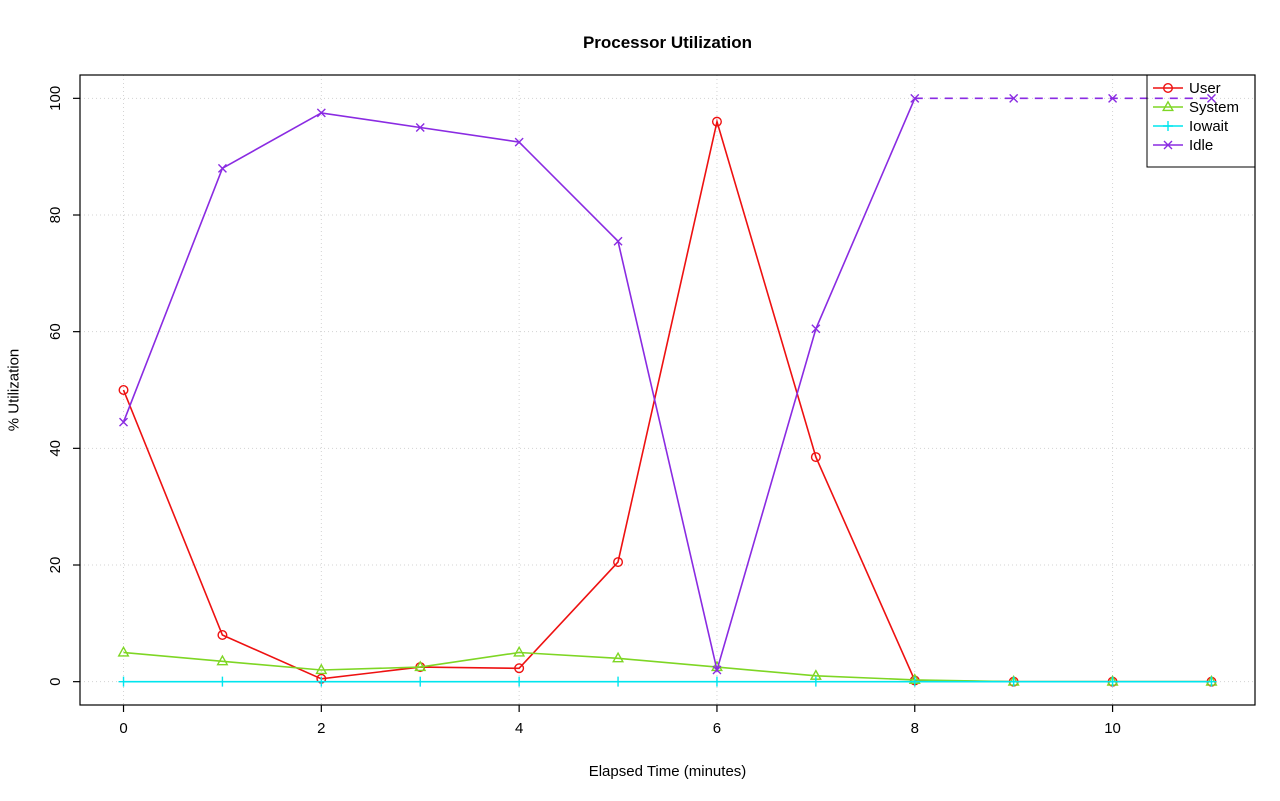 The height and width of the screenshot is (801, 1280). What do you see at coordinates (915, 728) in the screenshot?
I see `x-tick-label: 8` at bounding box center [915, 728].